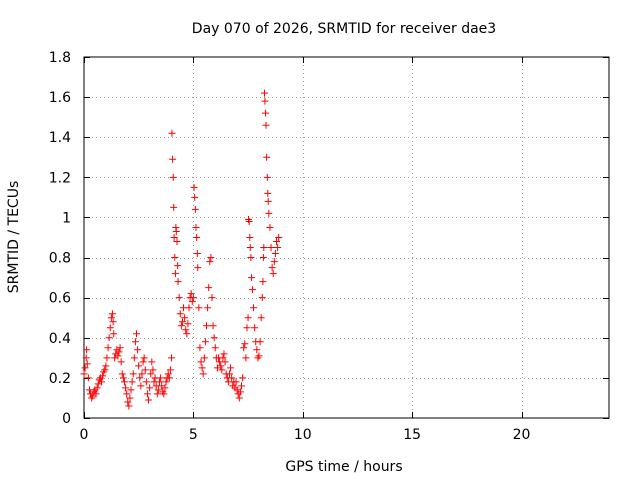  Describe the element at coordinates (412, 435) in the screenshot. I see `x-tick-label: 15` at that location.